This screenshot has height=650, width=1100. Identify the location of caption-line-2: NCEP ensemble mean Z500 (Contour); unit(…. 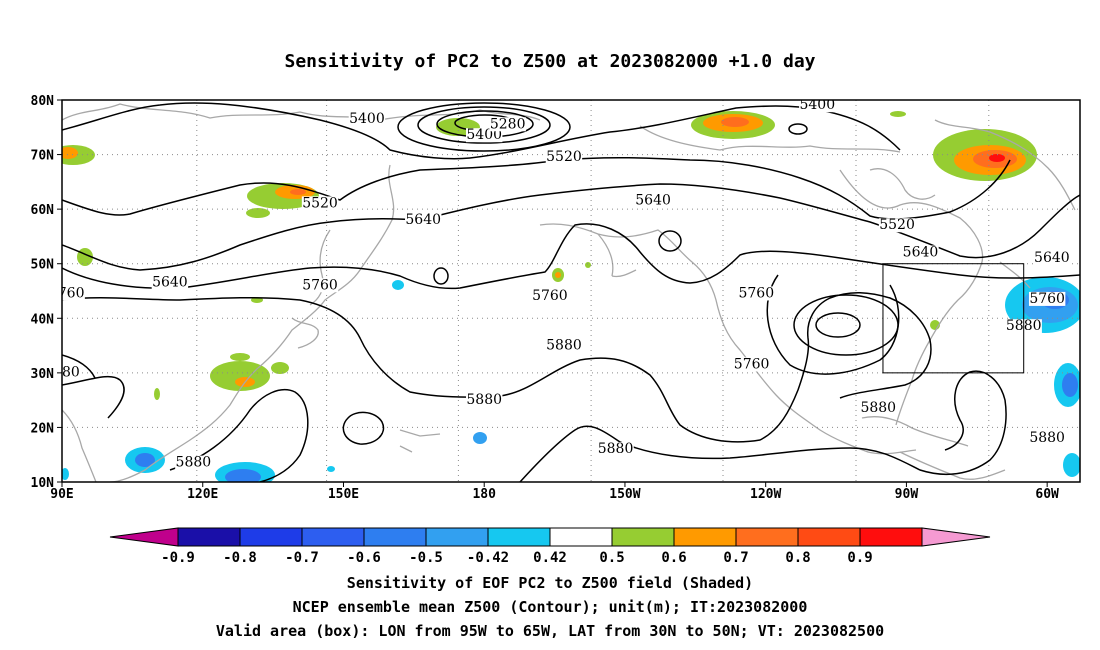
(550, 607).